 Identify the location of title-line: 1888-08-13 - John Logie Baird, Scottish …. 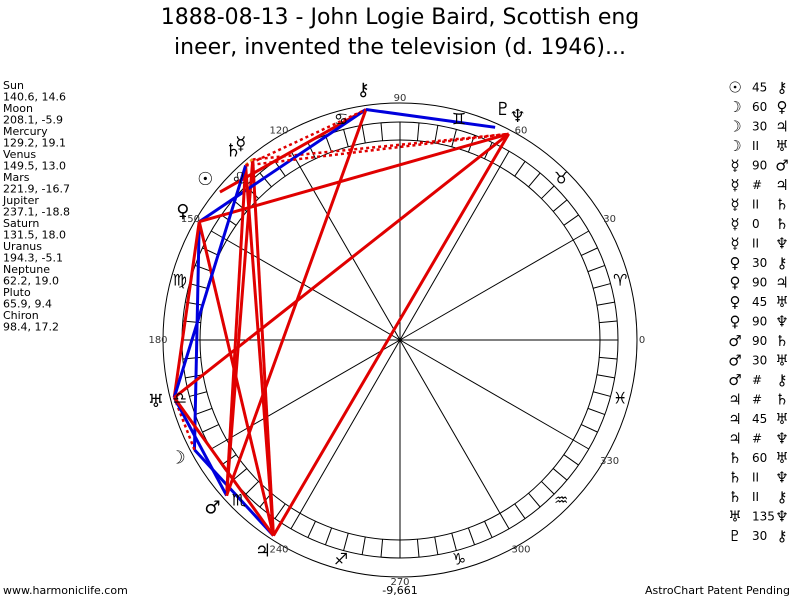
(400, 17).